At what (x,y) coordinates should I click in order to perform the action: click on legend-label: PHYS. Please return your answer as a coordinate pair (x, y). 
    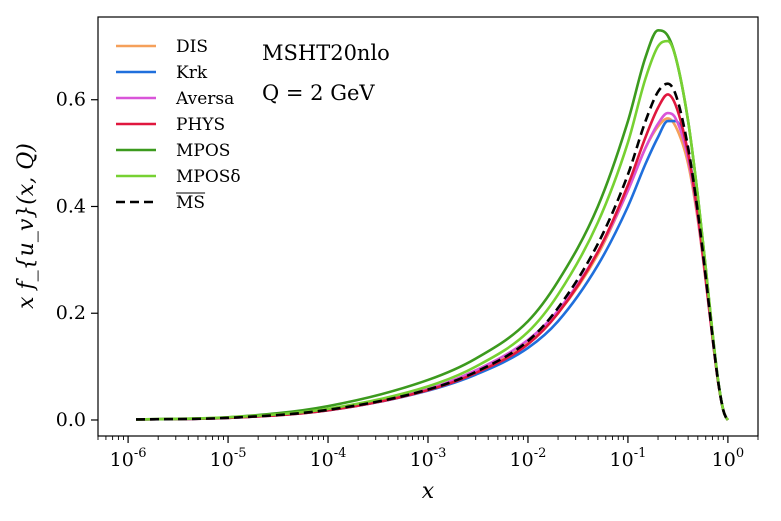
    Looking at the image, I should click on (200, 125).